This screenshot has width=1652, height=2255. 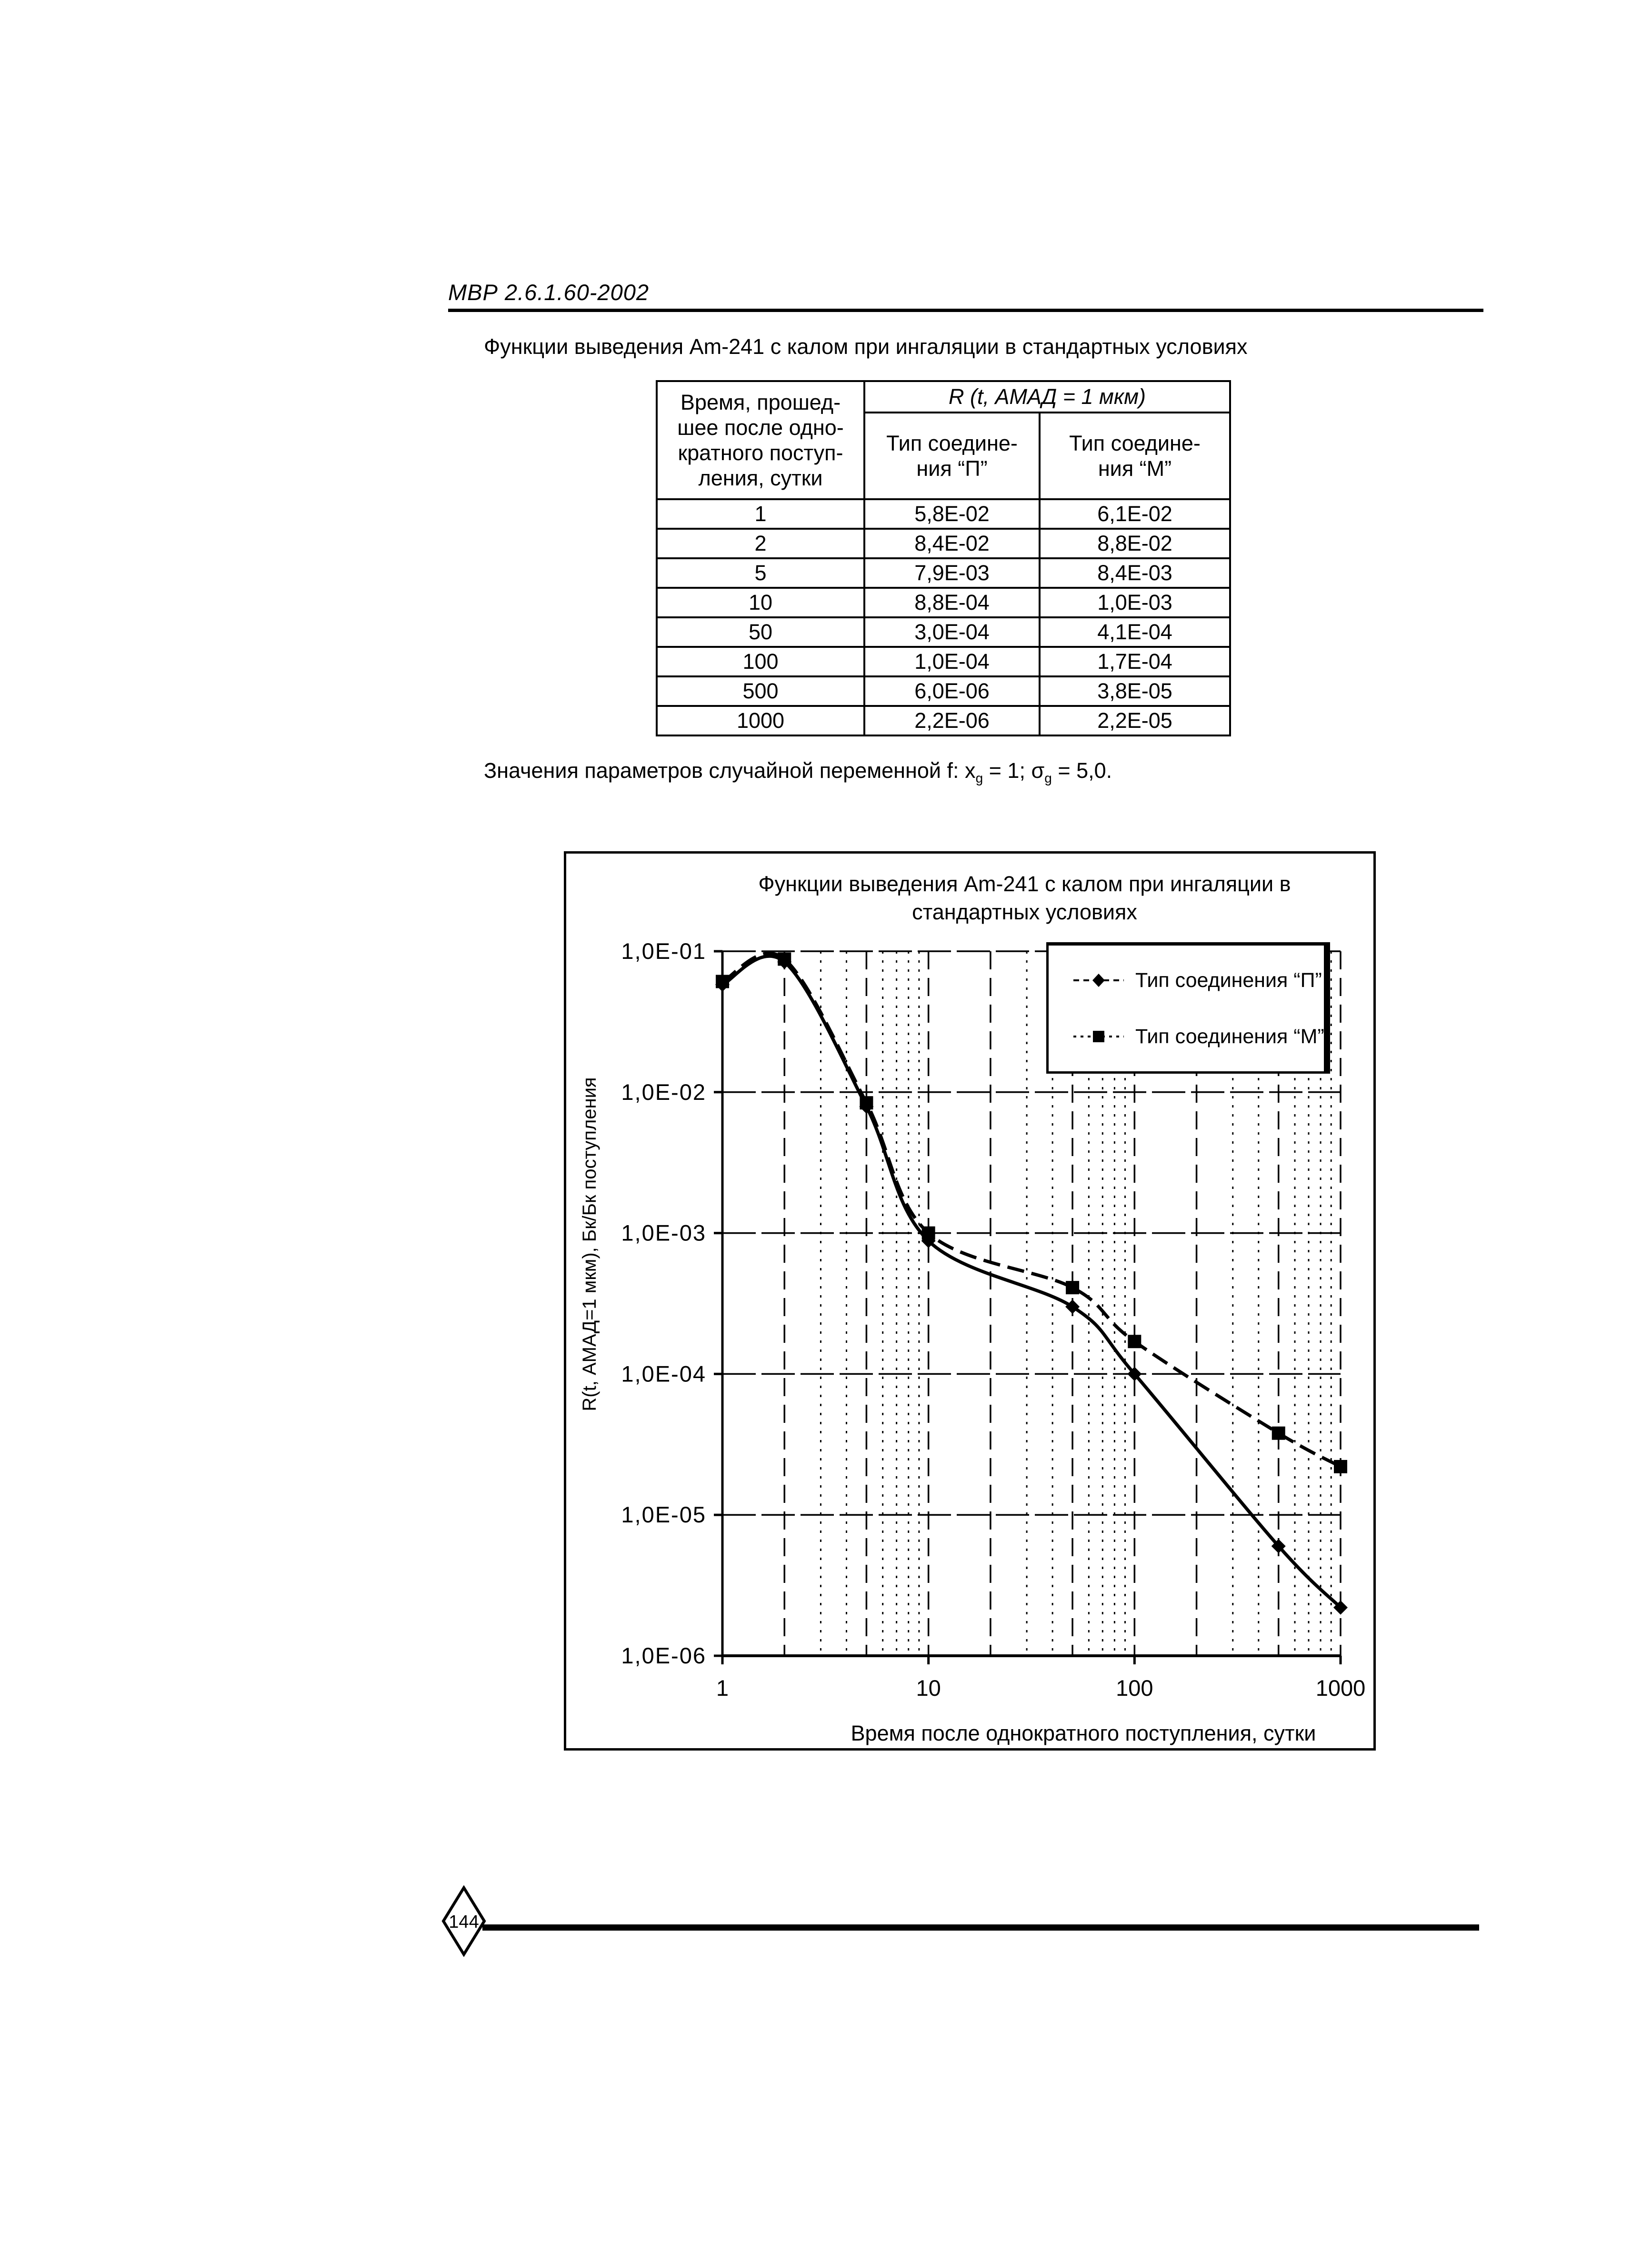 I want to click on r-span-header: R (t, АМАД = 1 мкм), so click(x=1047, y=396).